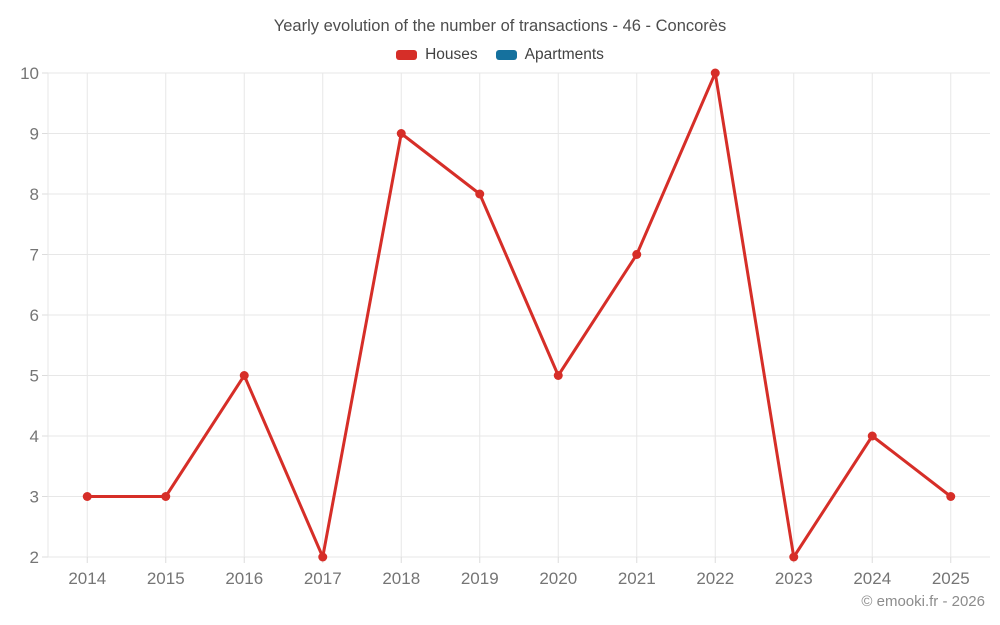  Describe the element at coordinates (401, 578) in the screenshot. I see `x-axis-label: 2018` at that location.